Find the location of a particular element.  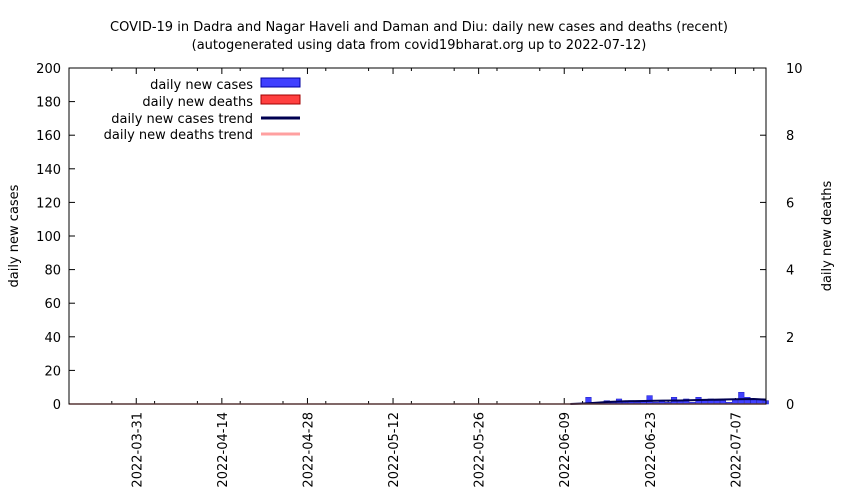

x-tick-label: 2022-06-09 is located at coordinates (565, 450).